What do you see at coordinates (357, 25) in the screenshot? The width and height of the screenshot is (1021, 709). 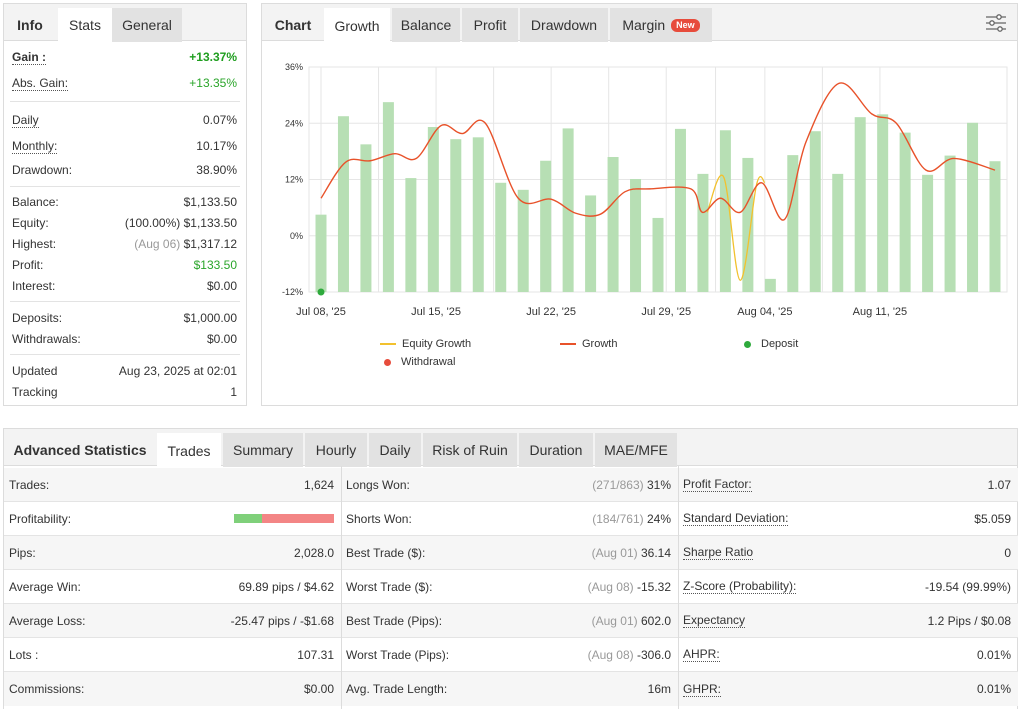 I see `tab-growth: Growth` at bounding box center [357, 25].